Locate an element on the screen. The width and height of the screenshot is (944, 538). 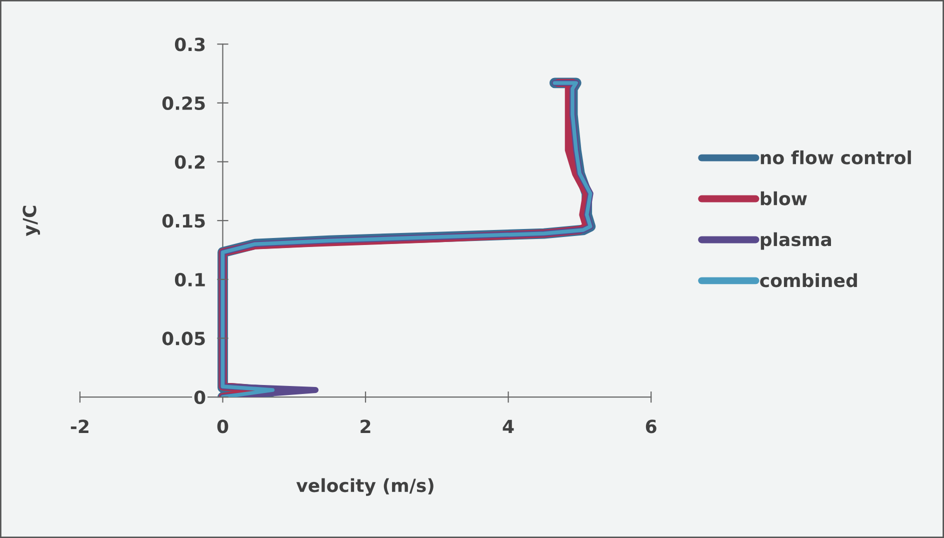
legend-label: combined is located at coordinates (808, 280).